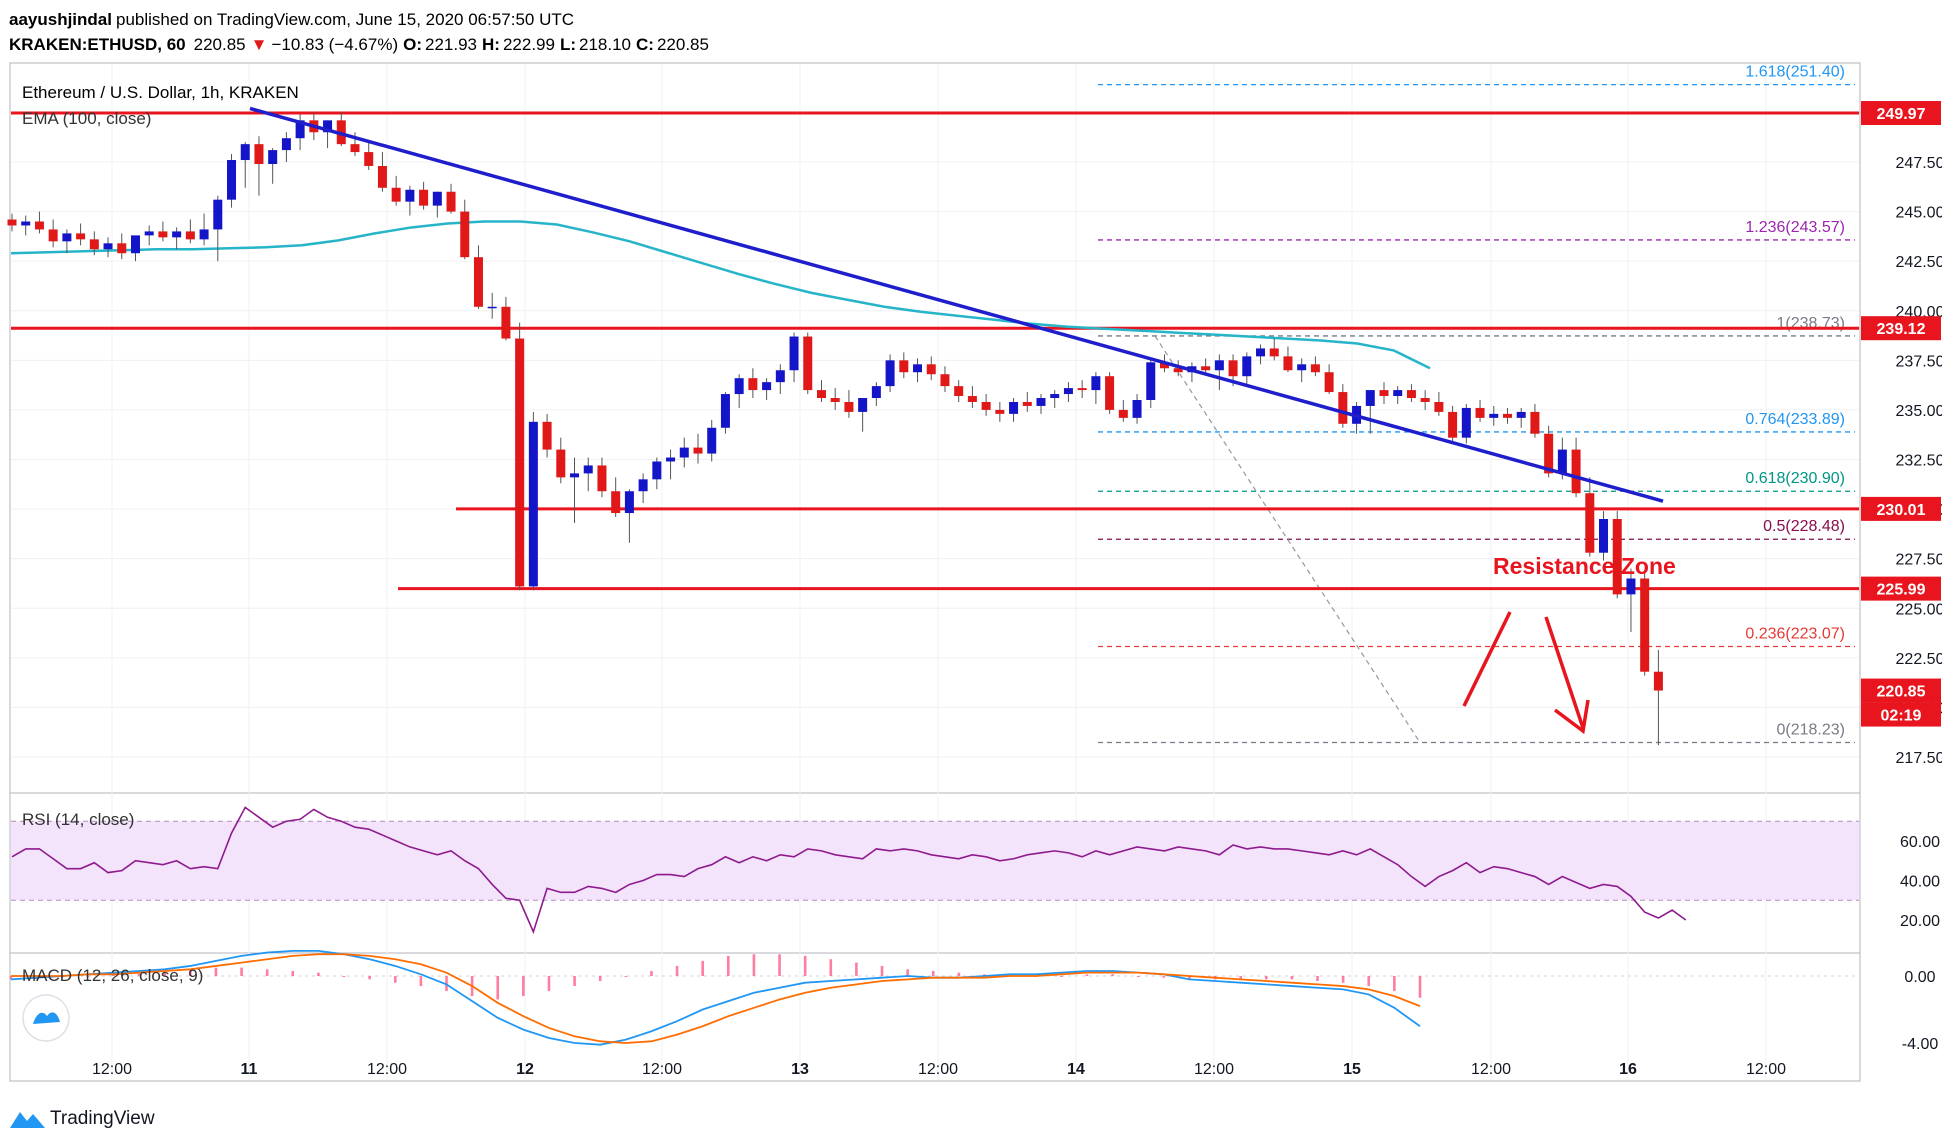  Describe the element at coordinates (1919, 213) in the screenshot. I see `price-axis-tick: 245.00` at that location.